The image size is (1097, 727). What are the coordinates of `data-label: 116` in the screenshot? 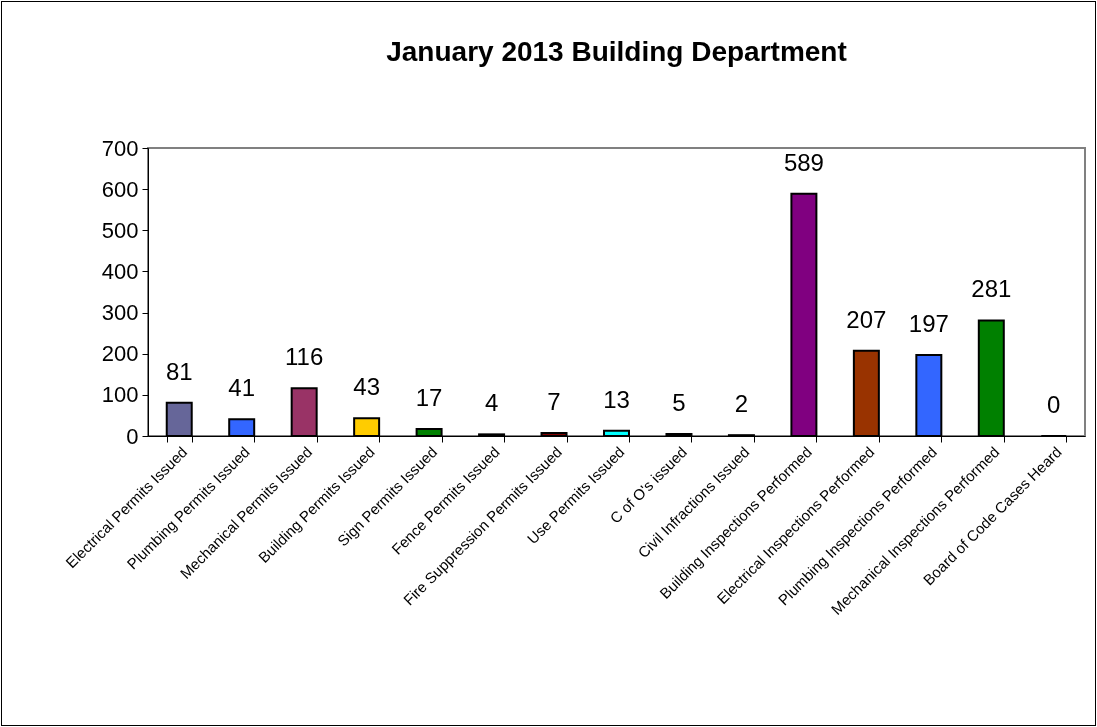 It's located at (304, 357).